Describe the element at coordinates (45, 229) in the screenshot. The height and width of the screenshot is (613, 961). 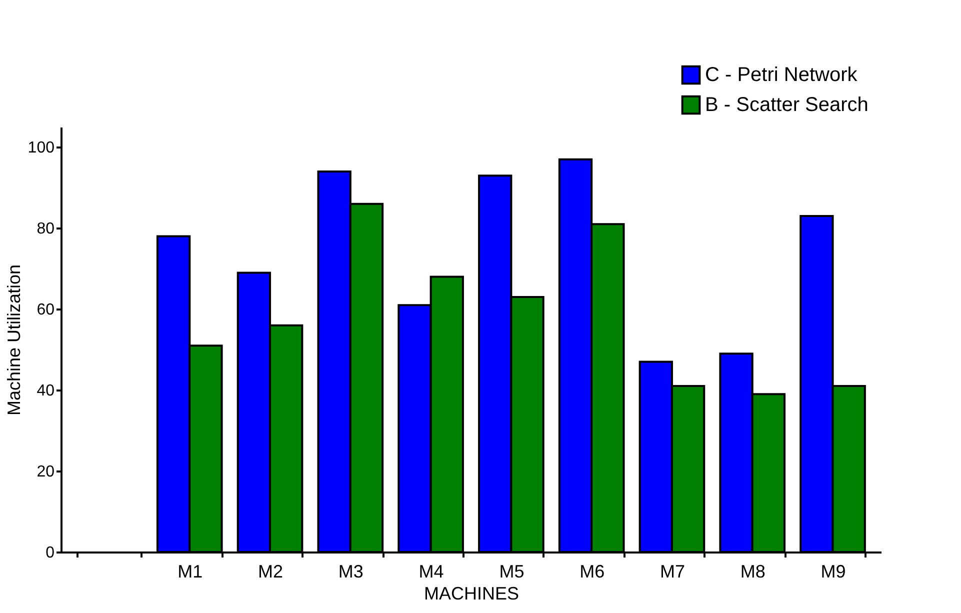
I see `y-tick-label: 80` at that location.